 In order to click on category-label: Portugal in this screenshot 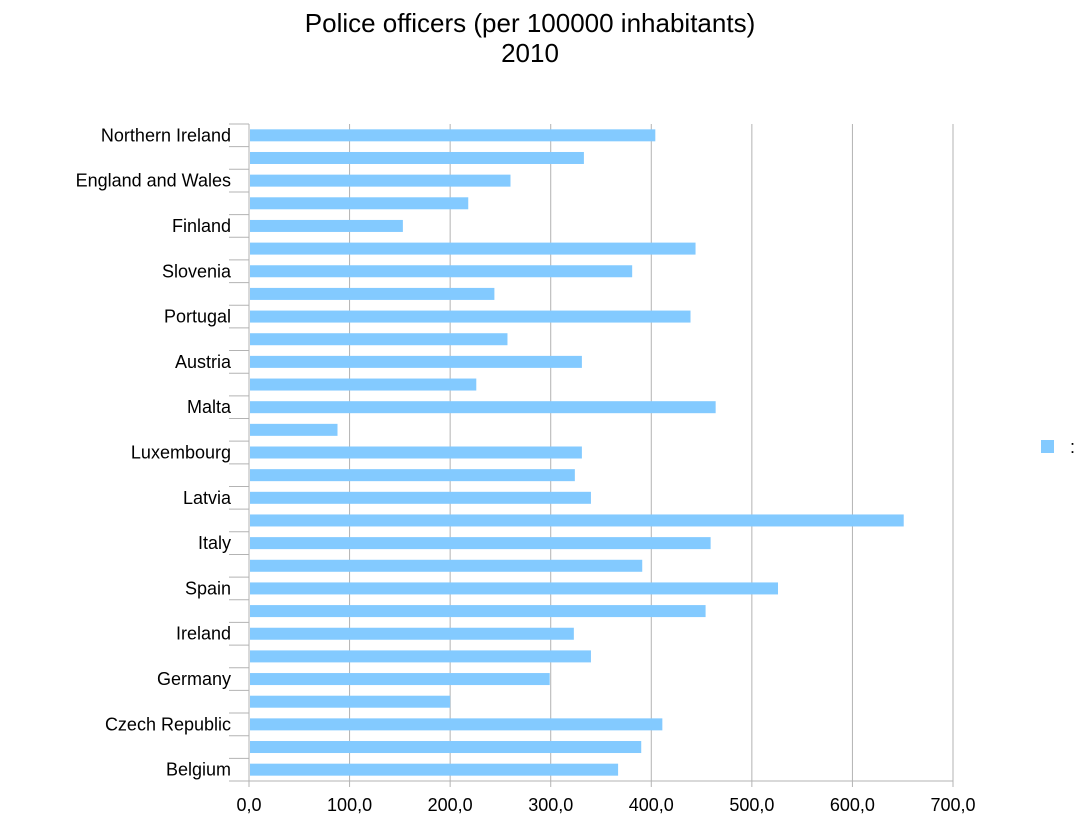, I will do `click(197, 317)`.